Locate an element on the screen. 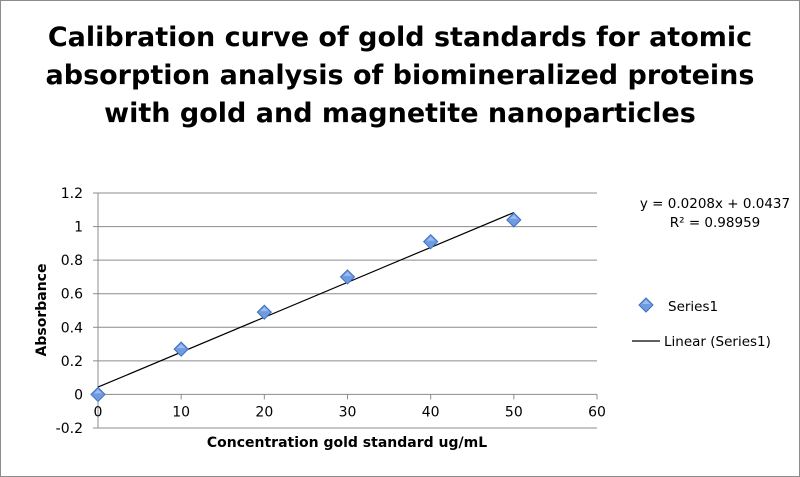 This screenshot has height=477, width=800. x-tick-label-3: 30 is located at coordinates (348, 412).